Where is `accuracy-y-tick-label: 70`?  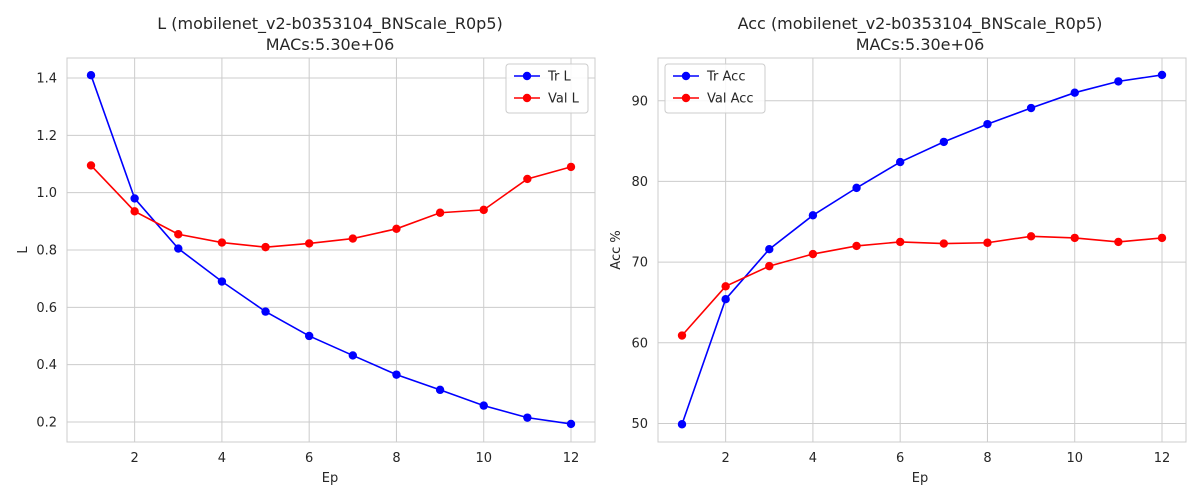
accuracy-y-tick-label: 70 is located at coordinates (639, 263).